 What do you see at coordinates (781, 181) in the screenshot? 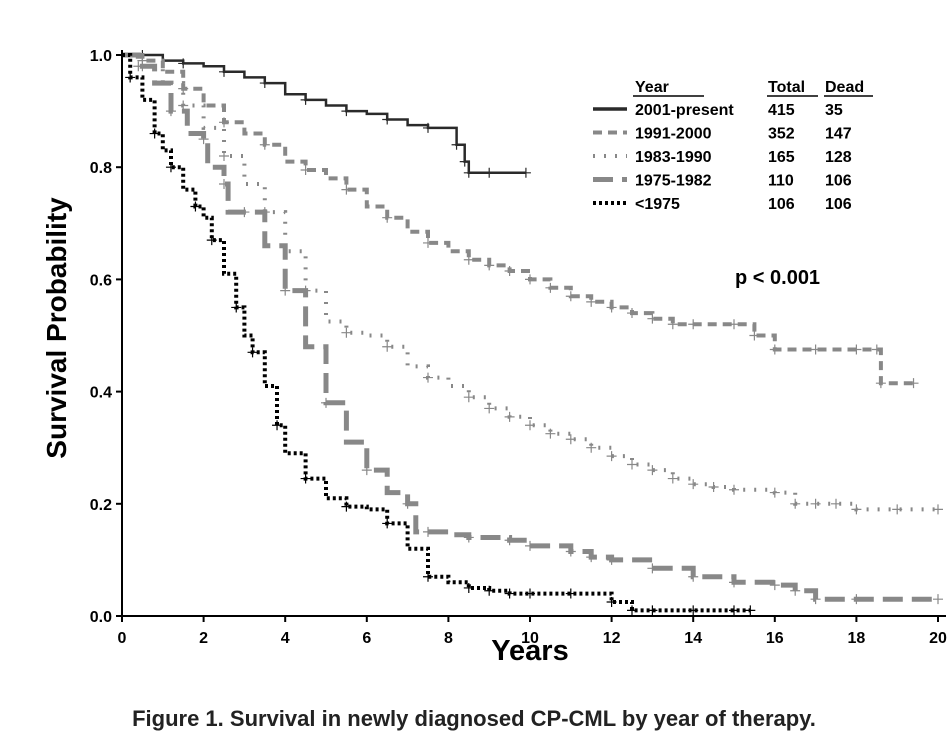
I see `legend-total: 110` at bounding box center [781, 181].